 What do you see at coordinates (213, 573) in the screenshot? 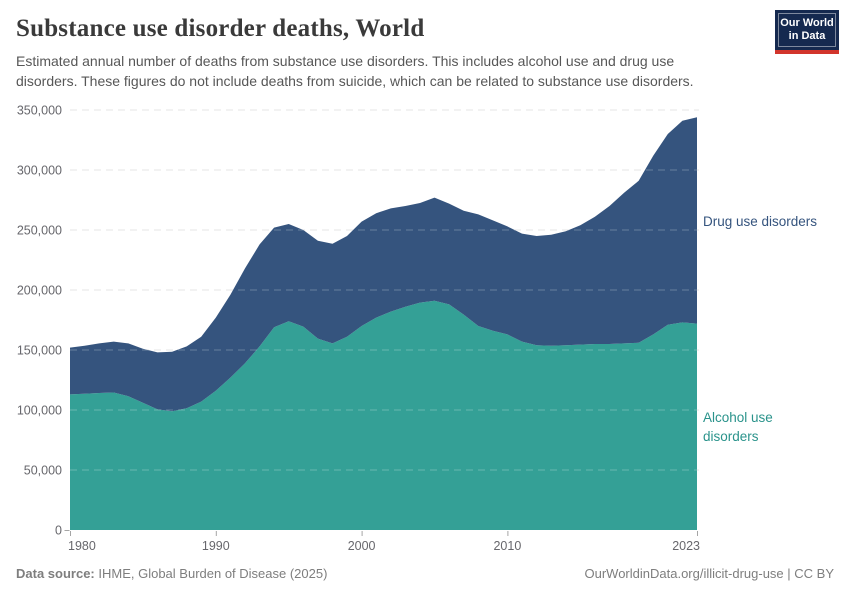
I see `data-source-text: IHME, Global Burden of Disease (2025)` at bounding box center [213, 573].